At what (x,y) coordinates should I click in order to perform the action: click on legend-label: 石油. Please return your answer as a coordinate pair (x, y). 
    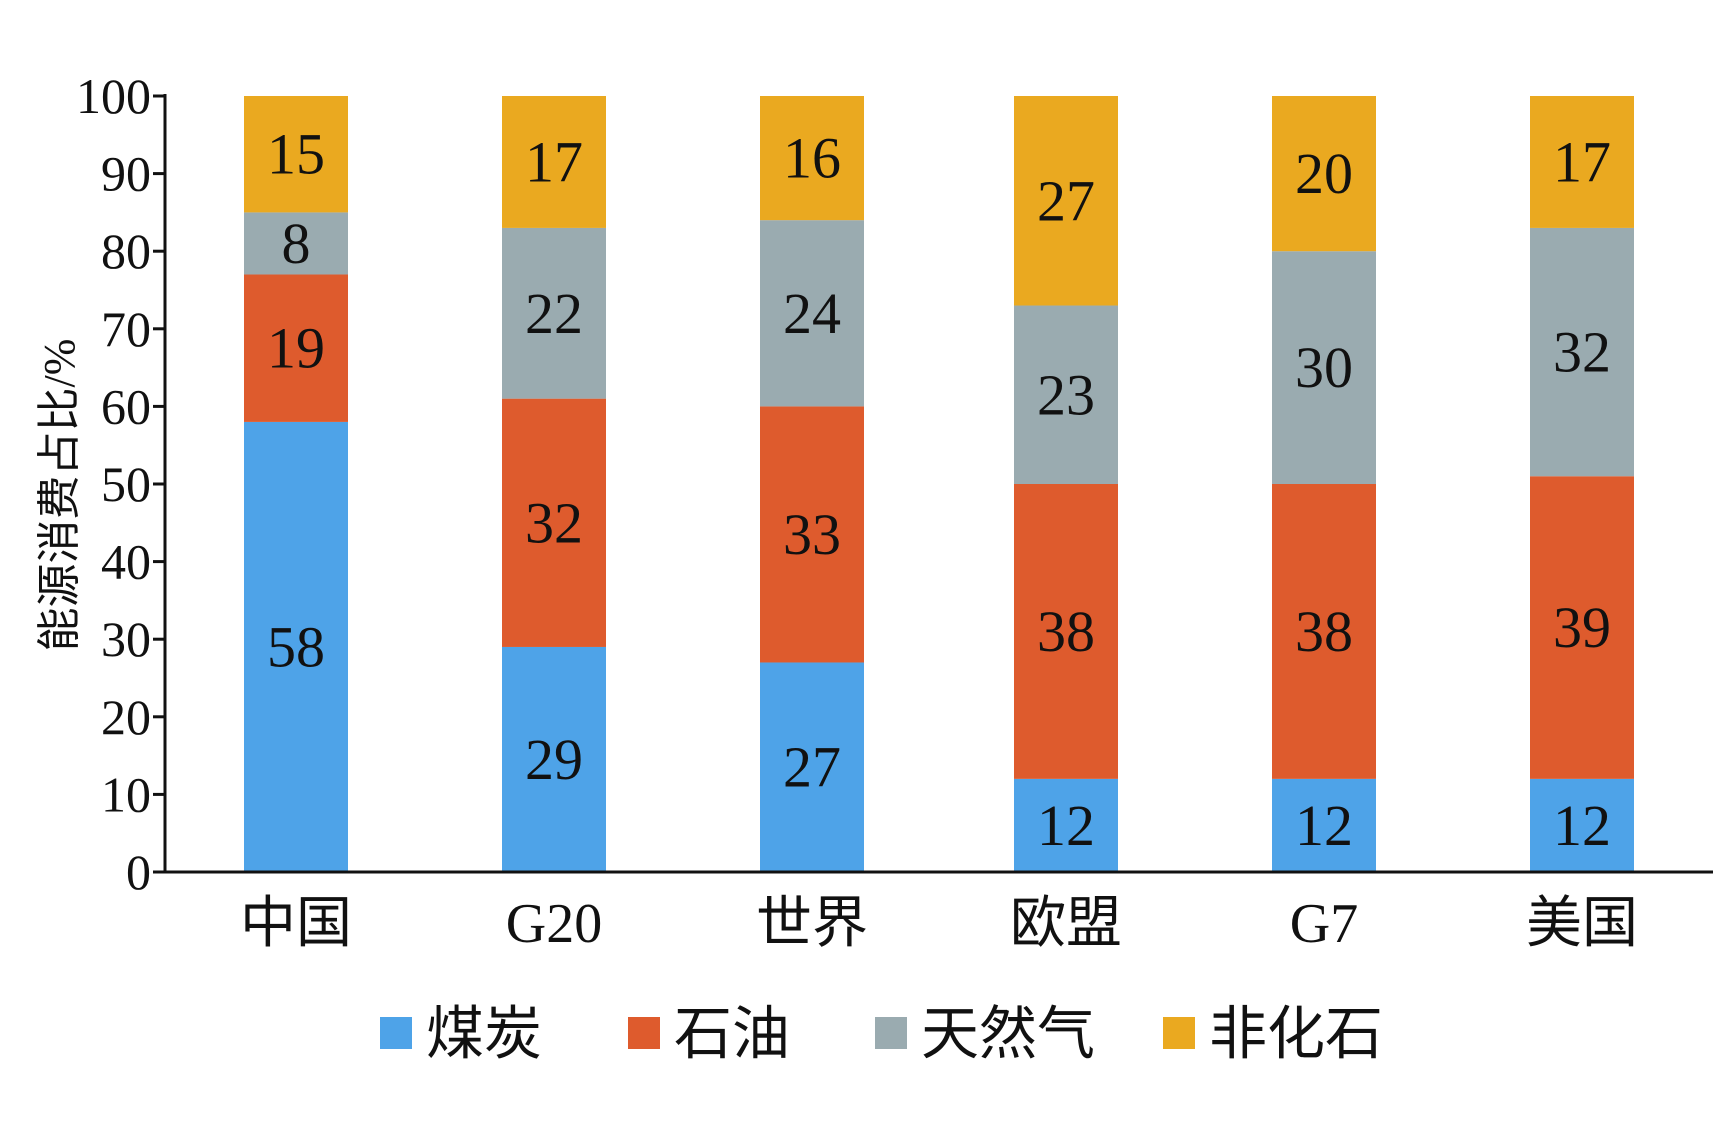
    Looking at the image, I should click on (732, 1034).